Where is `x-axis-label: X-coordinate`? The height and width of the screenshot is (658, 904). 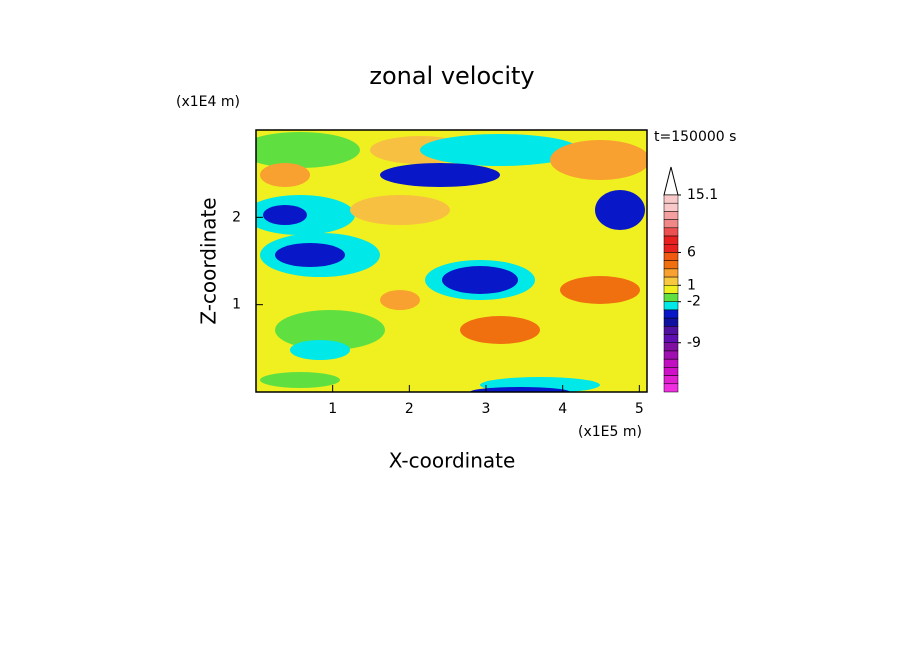 x-axis-label: X-coordinate is located at coordinates (452, 461).